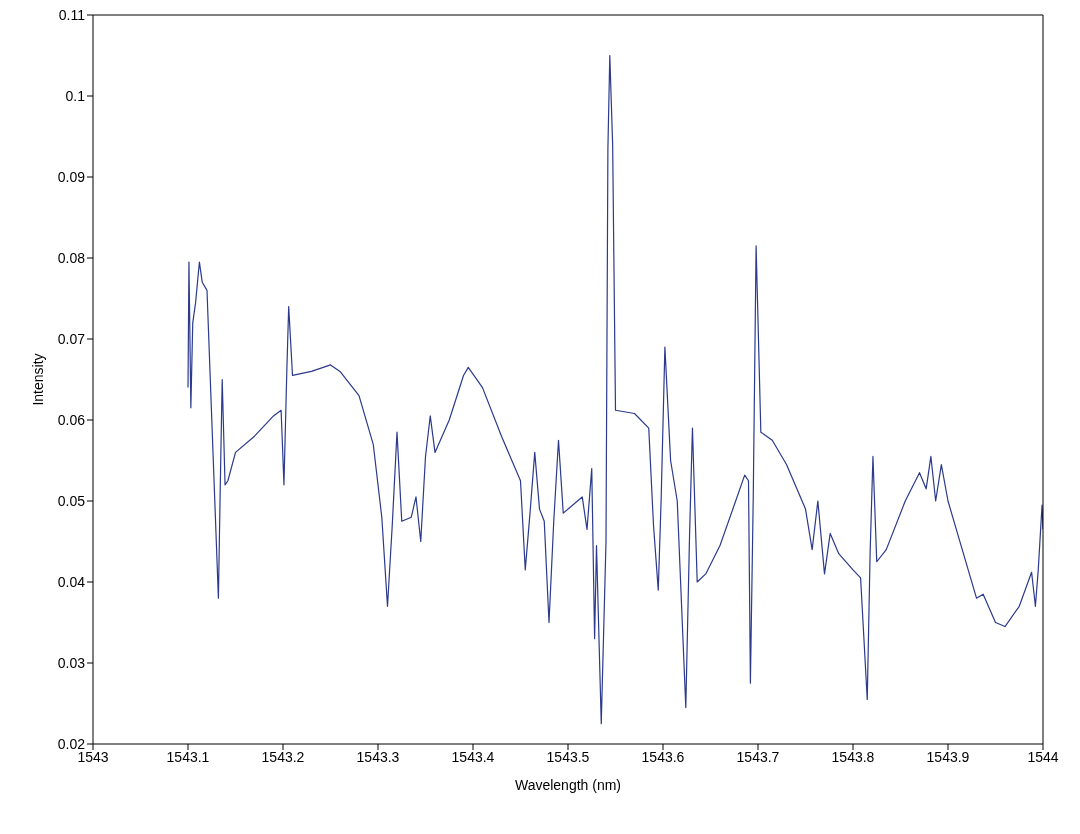 This screenshot has height=834, width=1080. I want to click on y-tick-label: 0.1, so click(75, 95).